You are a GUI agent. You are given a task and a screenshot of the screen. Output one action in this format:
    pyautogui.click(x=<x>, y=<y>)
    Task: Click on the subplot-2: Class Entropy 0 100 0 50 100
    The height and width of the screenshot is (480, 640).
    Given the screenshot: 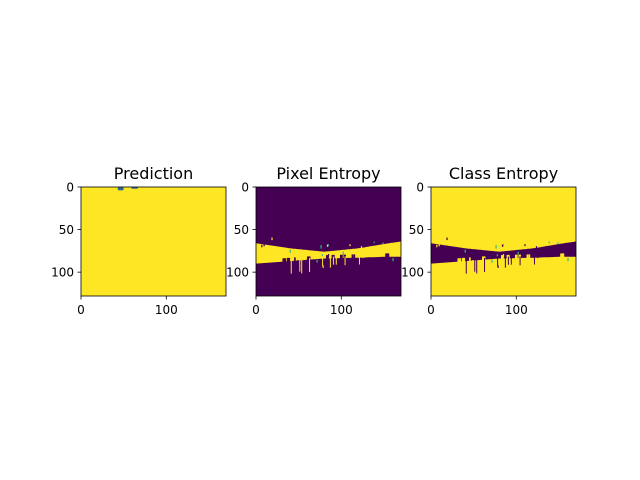 What is the action you would take?
    pyautogui.click(x=489, y=240)
    